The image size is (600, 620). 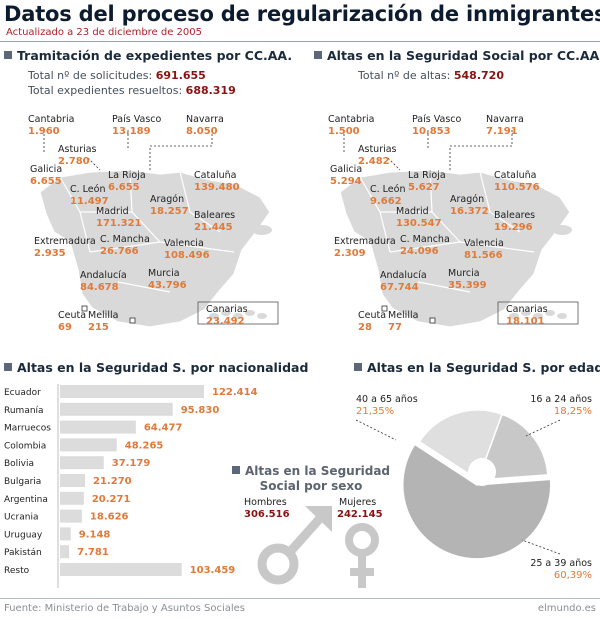 I want to click on left-total-resolved: Total expedientes resueltos: 688.319, so click(x=132, y=90).